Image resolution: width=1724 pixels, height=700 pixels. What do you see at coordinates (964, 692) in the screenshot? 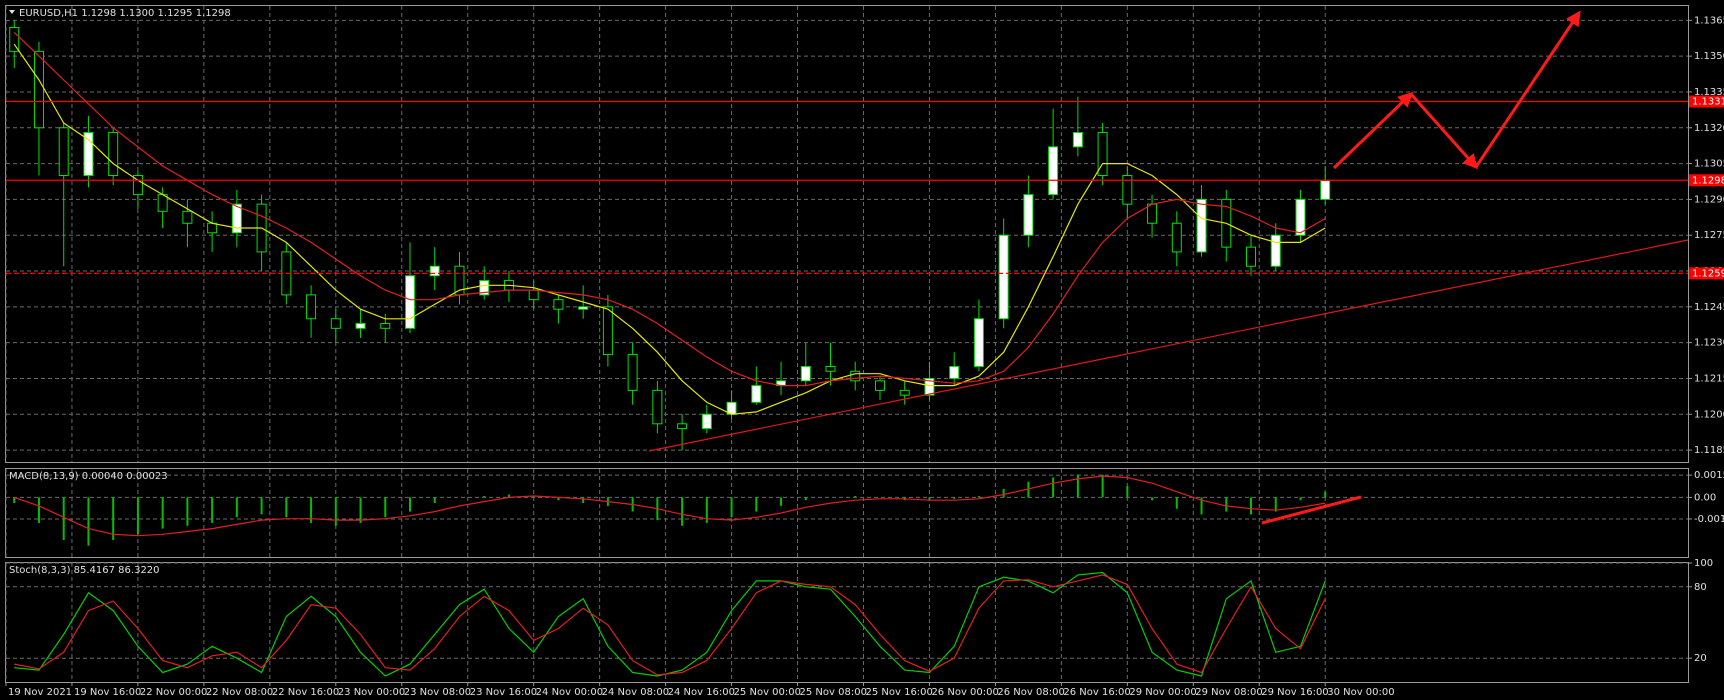
I see `x-tick-label: 26 Nov 00:00` at bounding box center [964, 692].